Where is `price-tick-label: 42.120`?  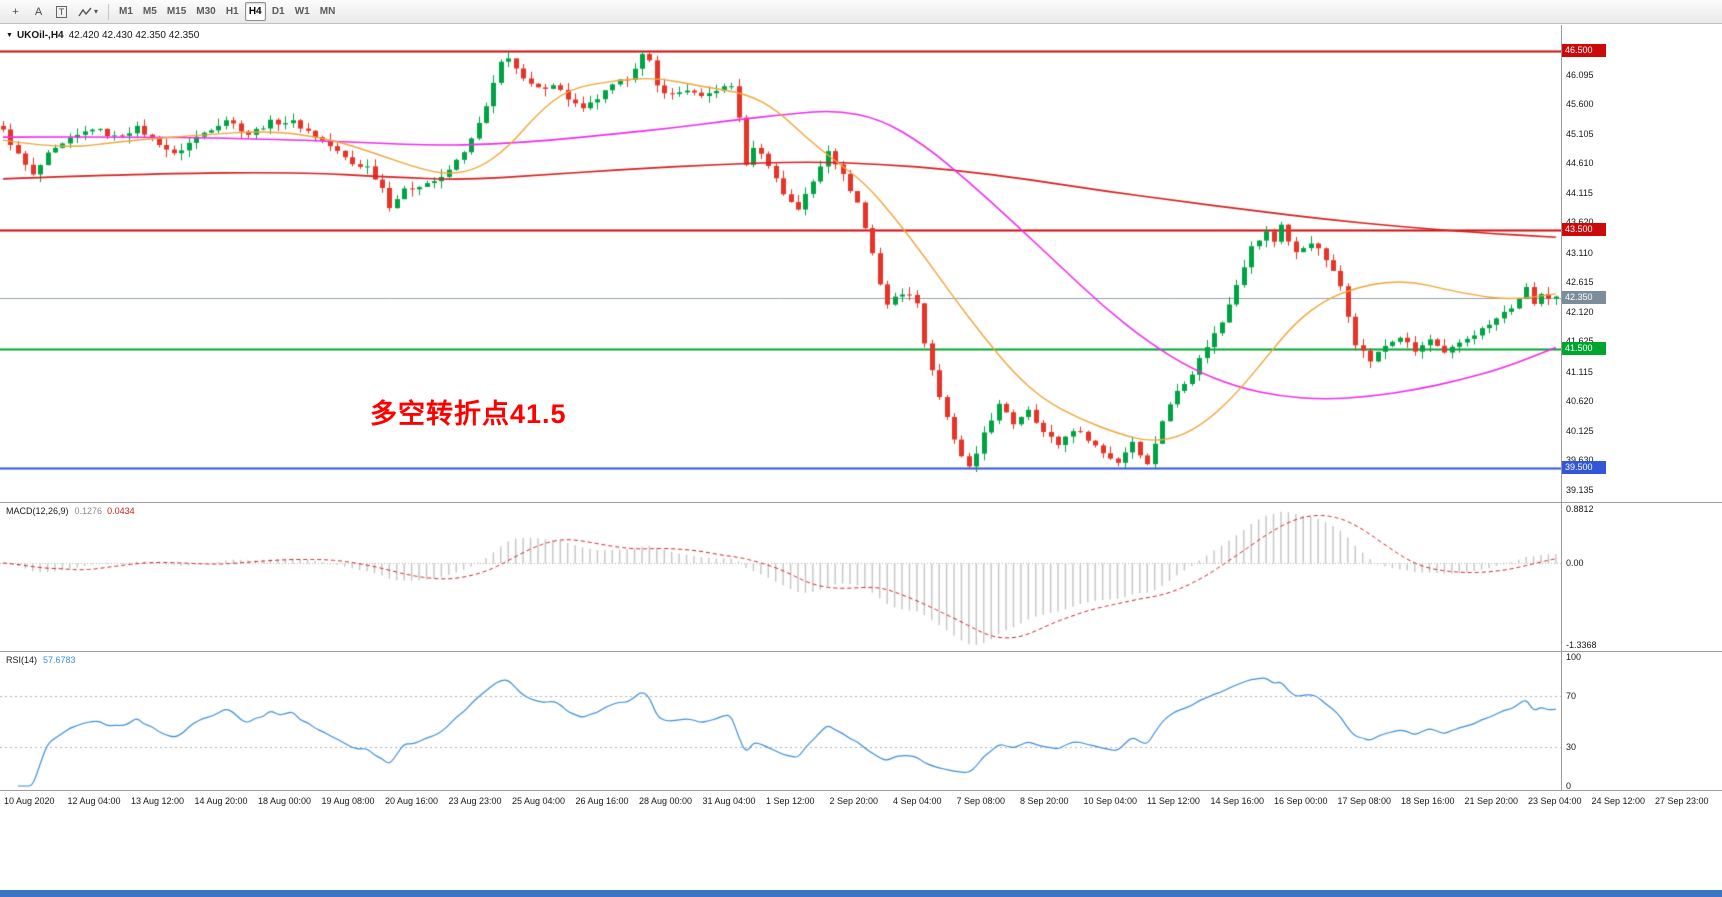
price-tick-label: 42.120 is located at coordinates (1580, 311).